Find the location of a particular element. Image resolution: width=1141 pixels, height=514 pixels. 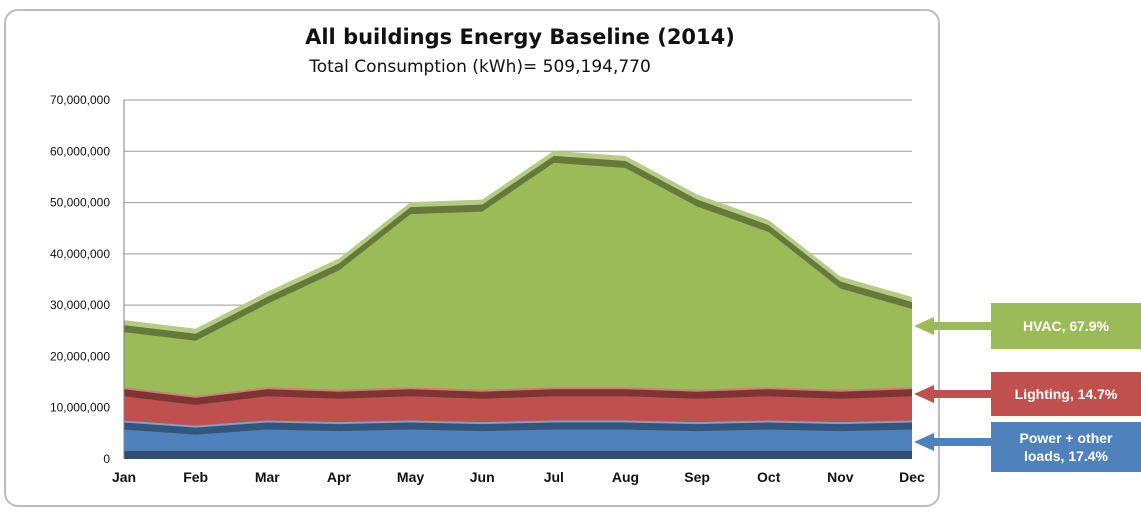

lighting-label: Lighting, 14.7% is located at coordinates (1066, 394).